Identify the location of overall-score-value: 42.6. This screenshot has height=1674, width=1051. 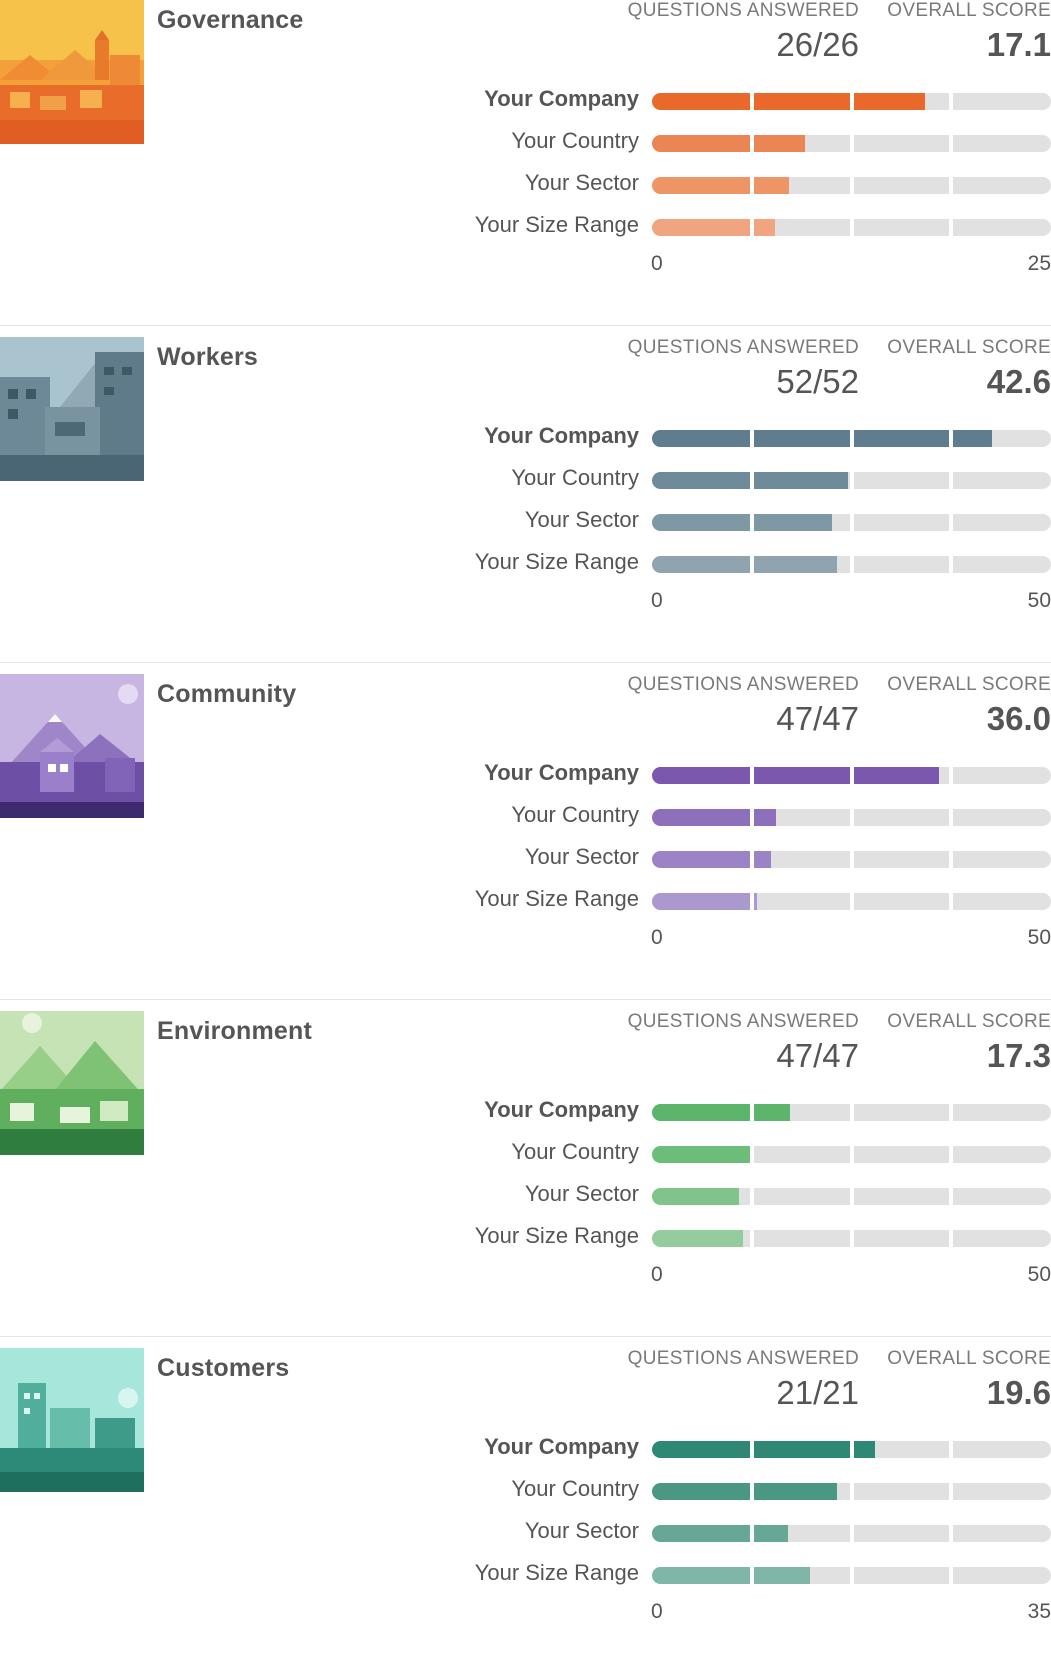
(1018, 381).